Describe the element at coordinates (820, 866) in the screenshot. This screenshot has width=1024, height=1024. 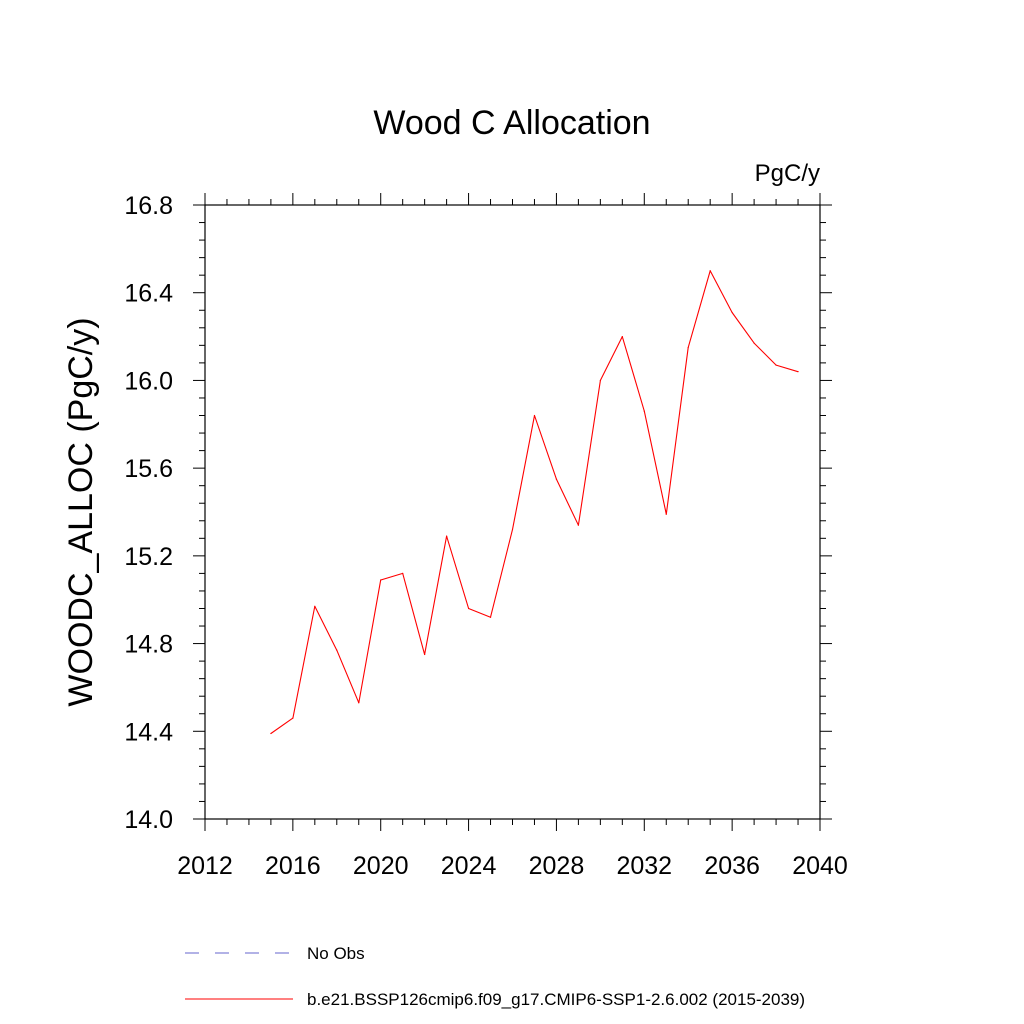
I see `x-tick-label: 2040` at that location.